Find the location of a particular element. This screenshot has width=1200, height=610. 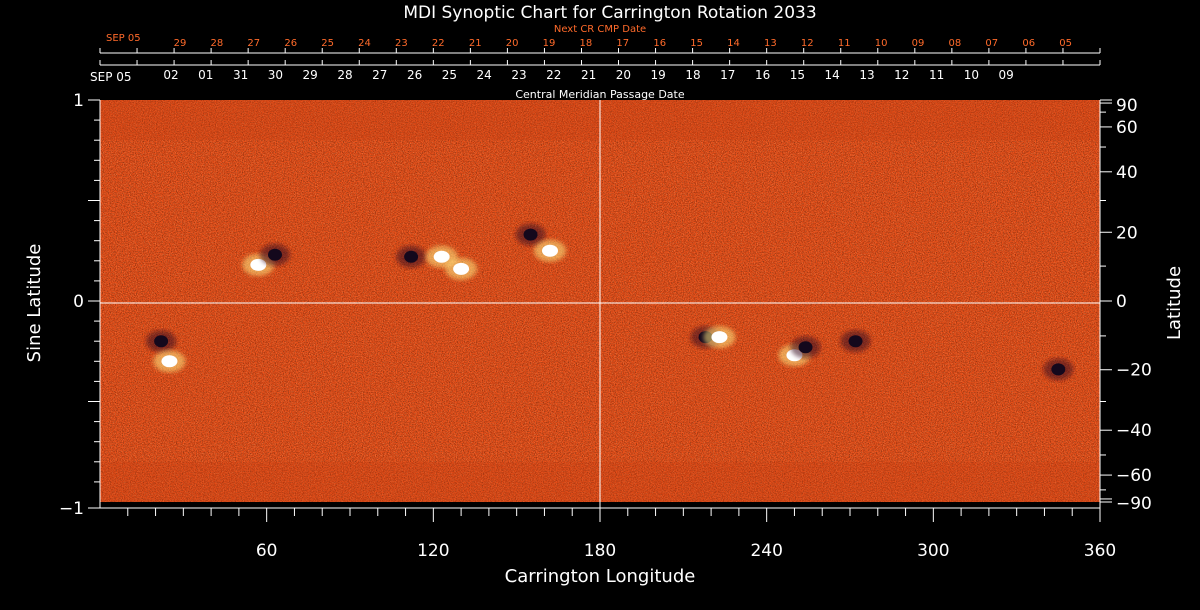

x-tick-label: 300 is located at coordinates (933, 551).